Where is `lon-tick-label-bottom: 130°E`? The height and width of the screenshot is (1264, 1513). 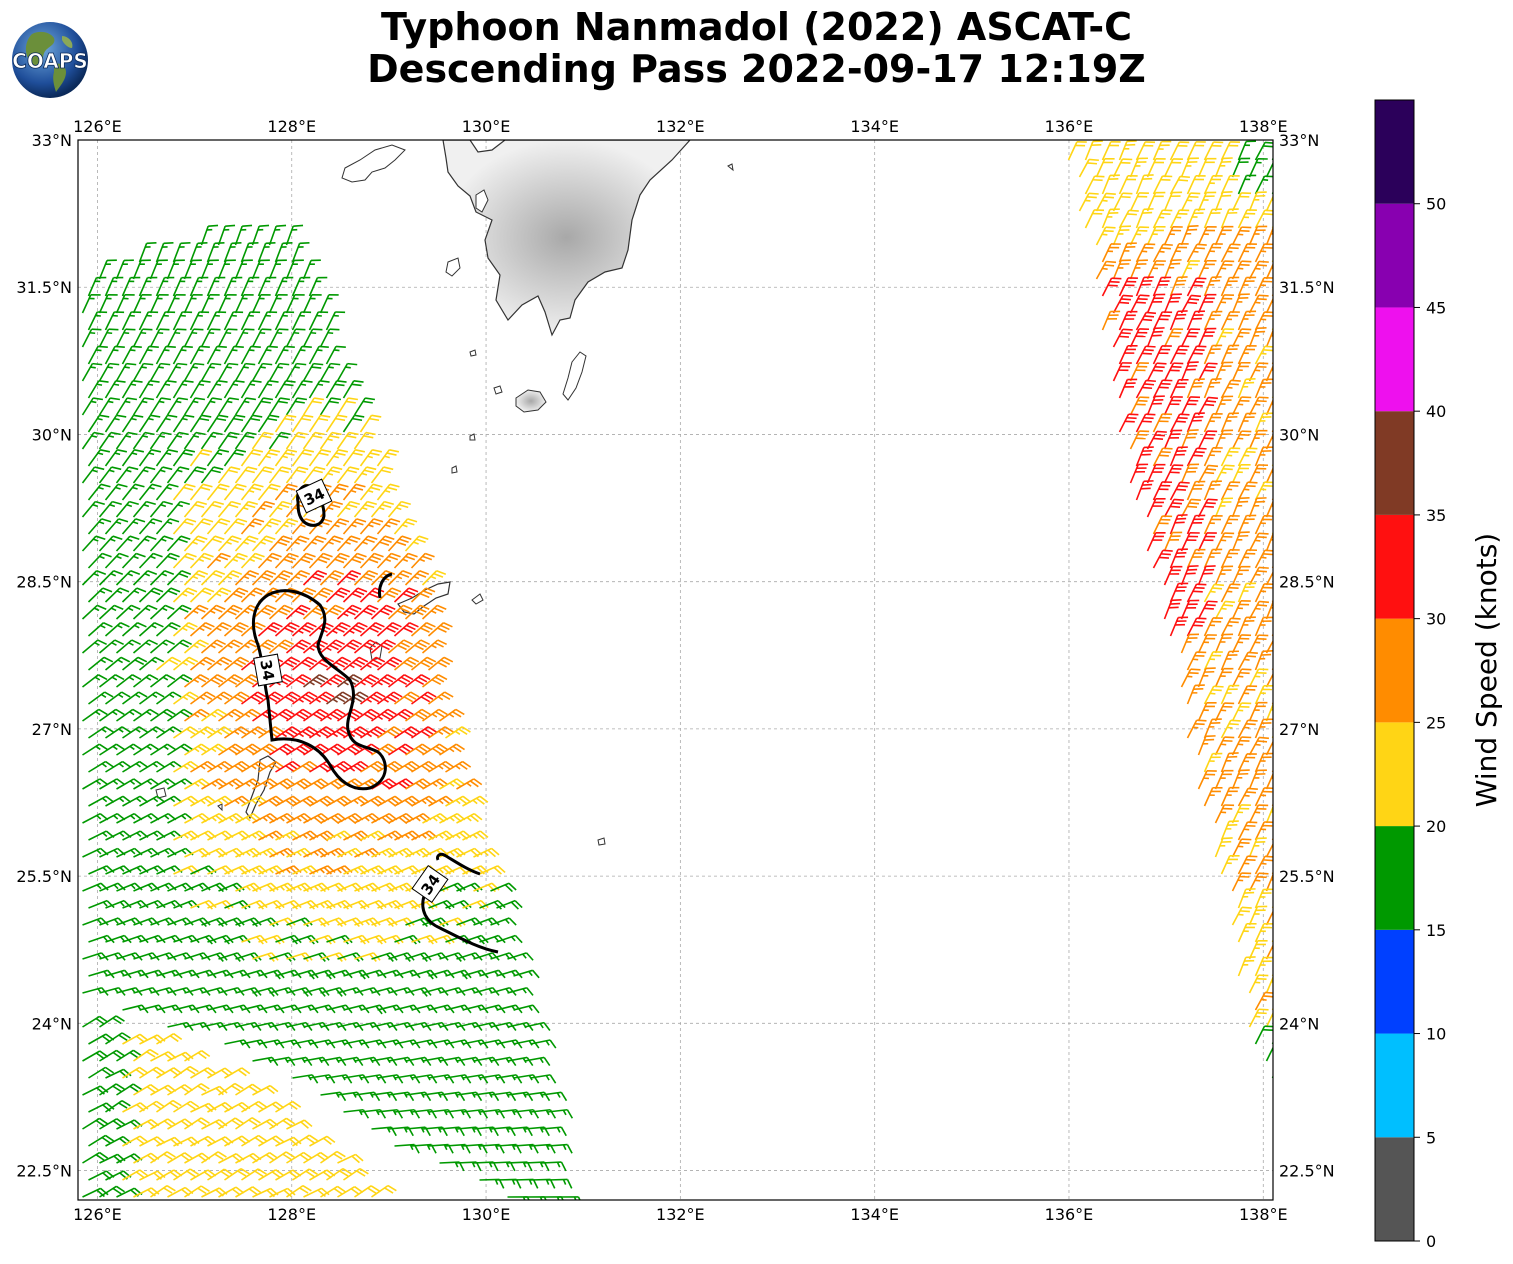
lon-tick-label-bottom: 130°E is located at coordinates (486, 1214).